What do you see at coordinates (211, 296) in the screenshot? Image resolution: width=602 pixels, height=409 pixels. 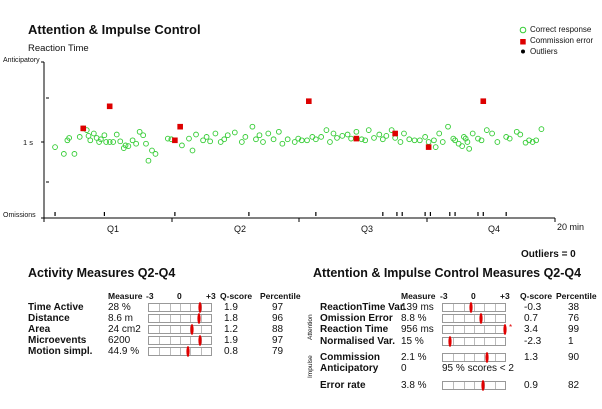 I see `header-pos3: +3` at bounding box center [211, 296].